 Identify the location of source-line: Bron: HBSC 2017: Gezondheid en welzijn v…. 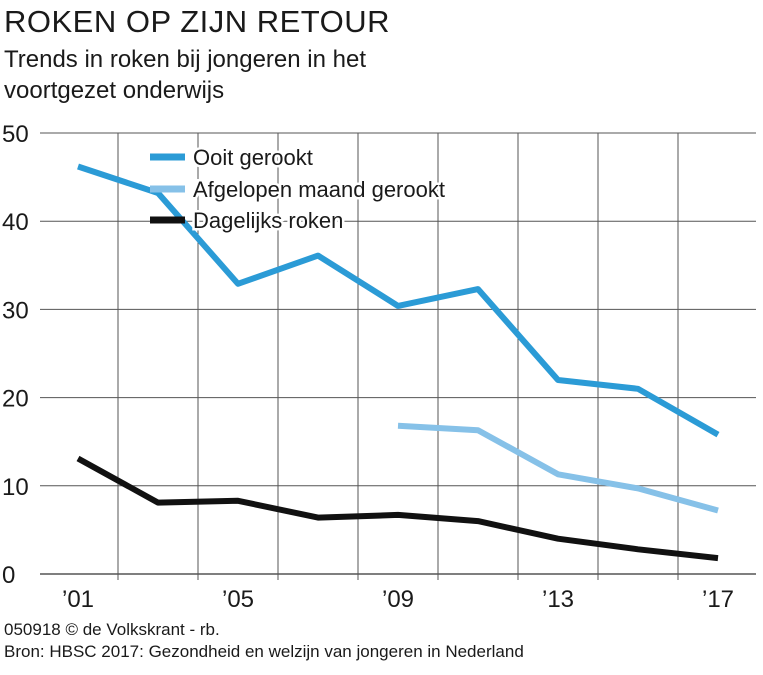
(264, 651).